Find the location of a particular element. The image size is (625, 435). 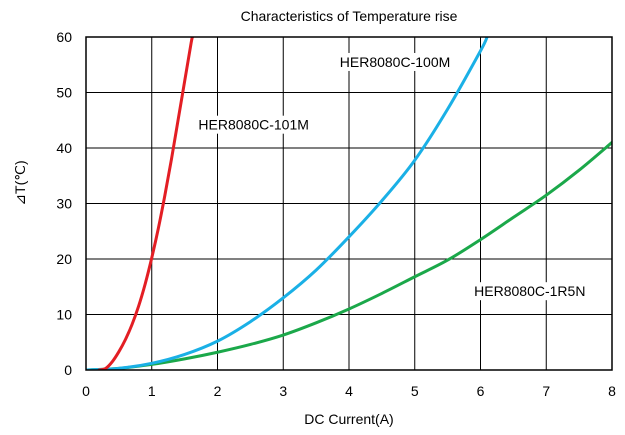

y-tick-label: 40 is located at coordinates (64, 148).